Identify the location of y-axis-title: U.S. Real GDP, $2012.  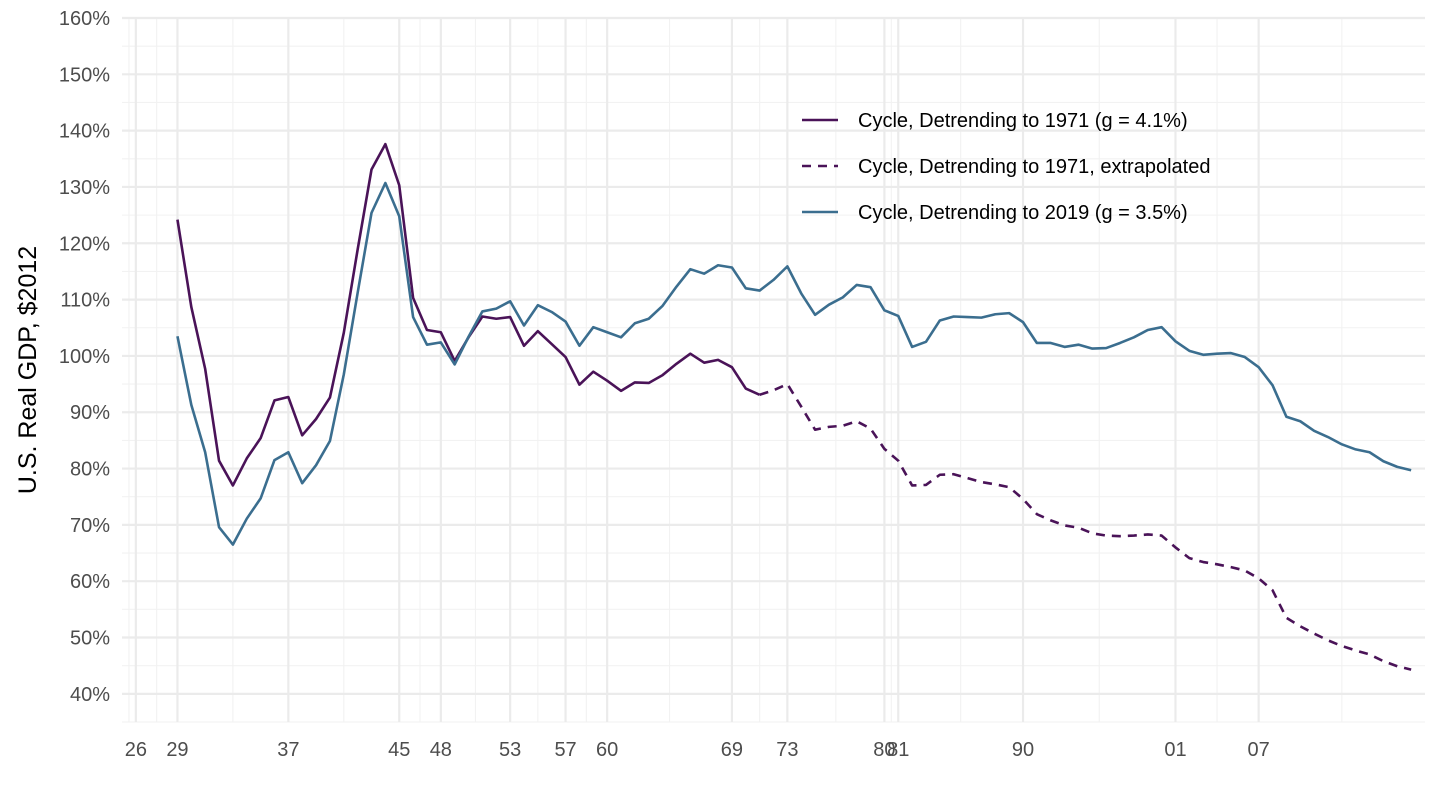
(28, 370).